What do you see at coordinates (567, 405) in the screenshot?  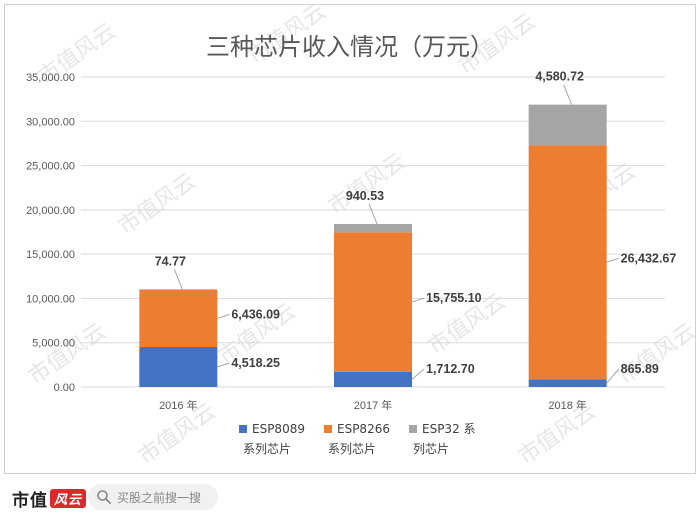 I see `x-tick-label: 2018 年` at bounding box center [567, 405].